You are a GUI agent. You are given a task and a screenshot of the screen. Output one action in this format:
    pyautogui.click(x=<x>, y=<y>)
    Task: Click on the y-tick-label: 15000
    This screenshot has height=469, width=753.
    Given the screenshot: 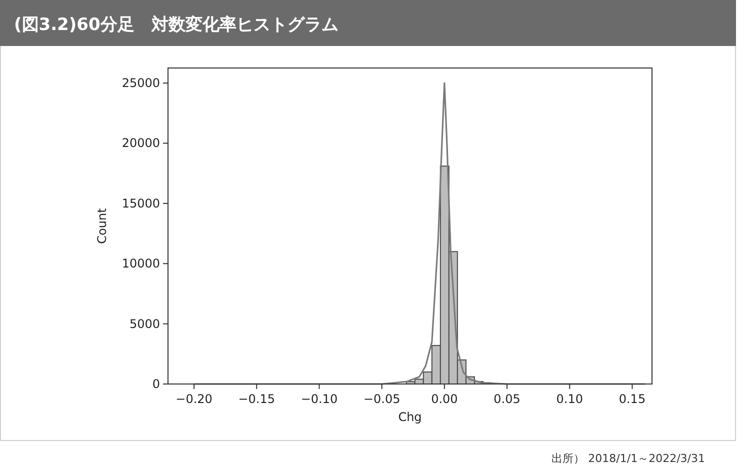 What is the action you would take?
    pyautogui.click(x=141, y=203)
    